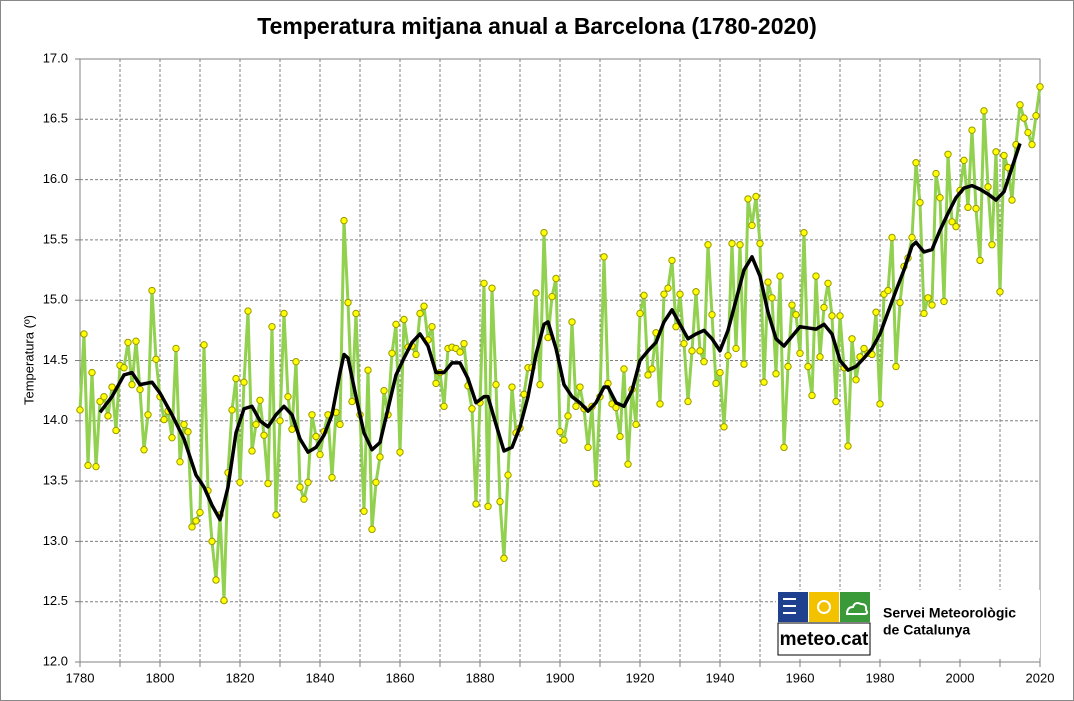 This screenshot has height=701, width=1074. Describe the element at coordinates (400, 677) in the screenshot. I see `x-tick-label: 1860` at that location.